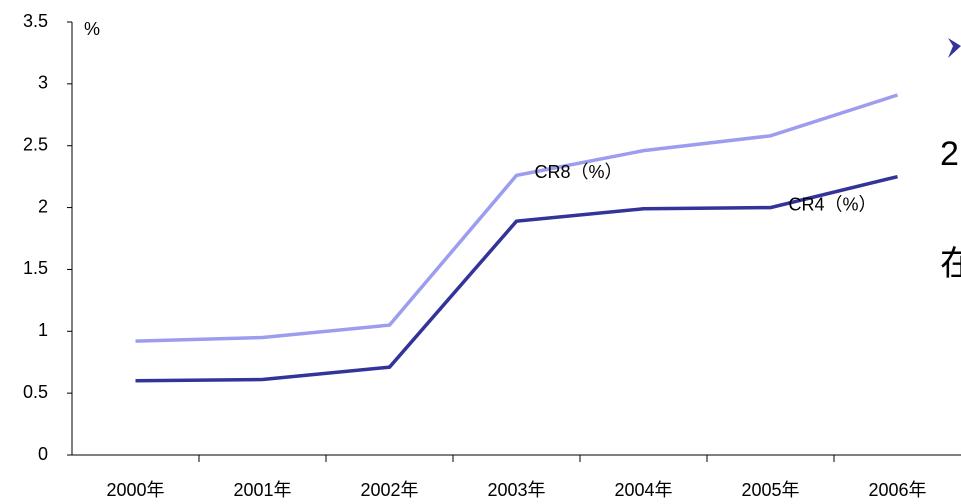 Image resolution: width=961 pixels, height=504 pixels. What do you see at coordinates (35, 21) in the screenshot?
I see `y-tick-label: 3.5` at bounding box center [35, 21].